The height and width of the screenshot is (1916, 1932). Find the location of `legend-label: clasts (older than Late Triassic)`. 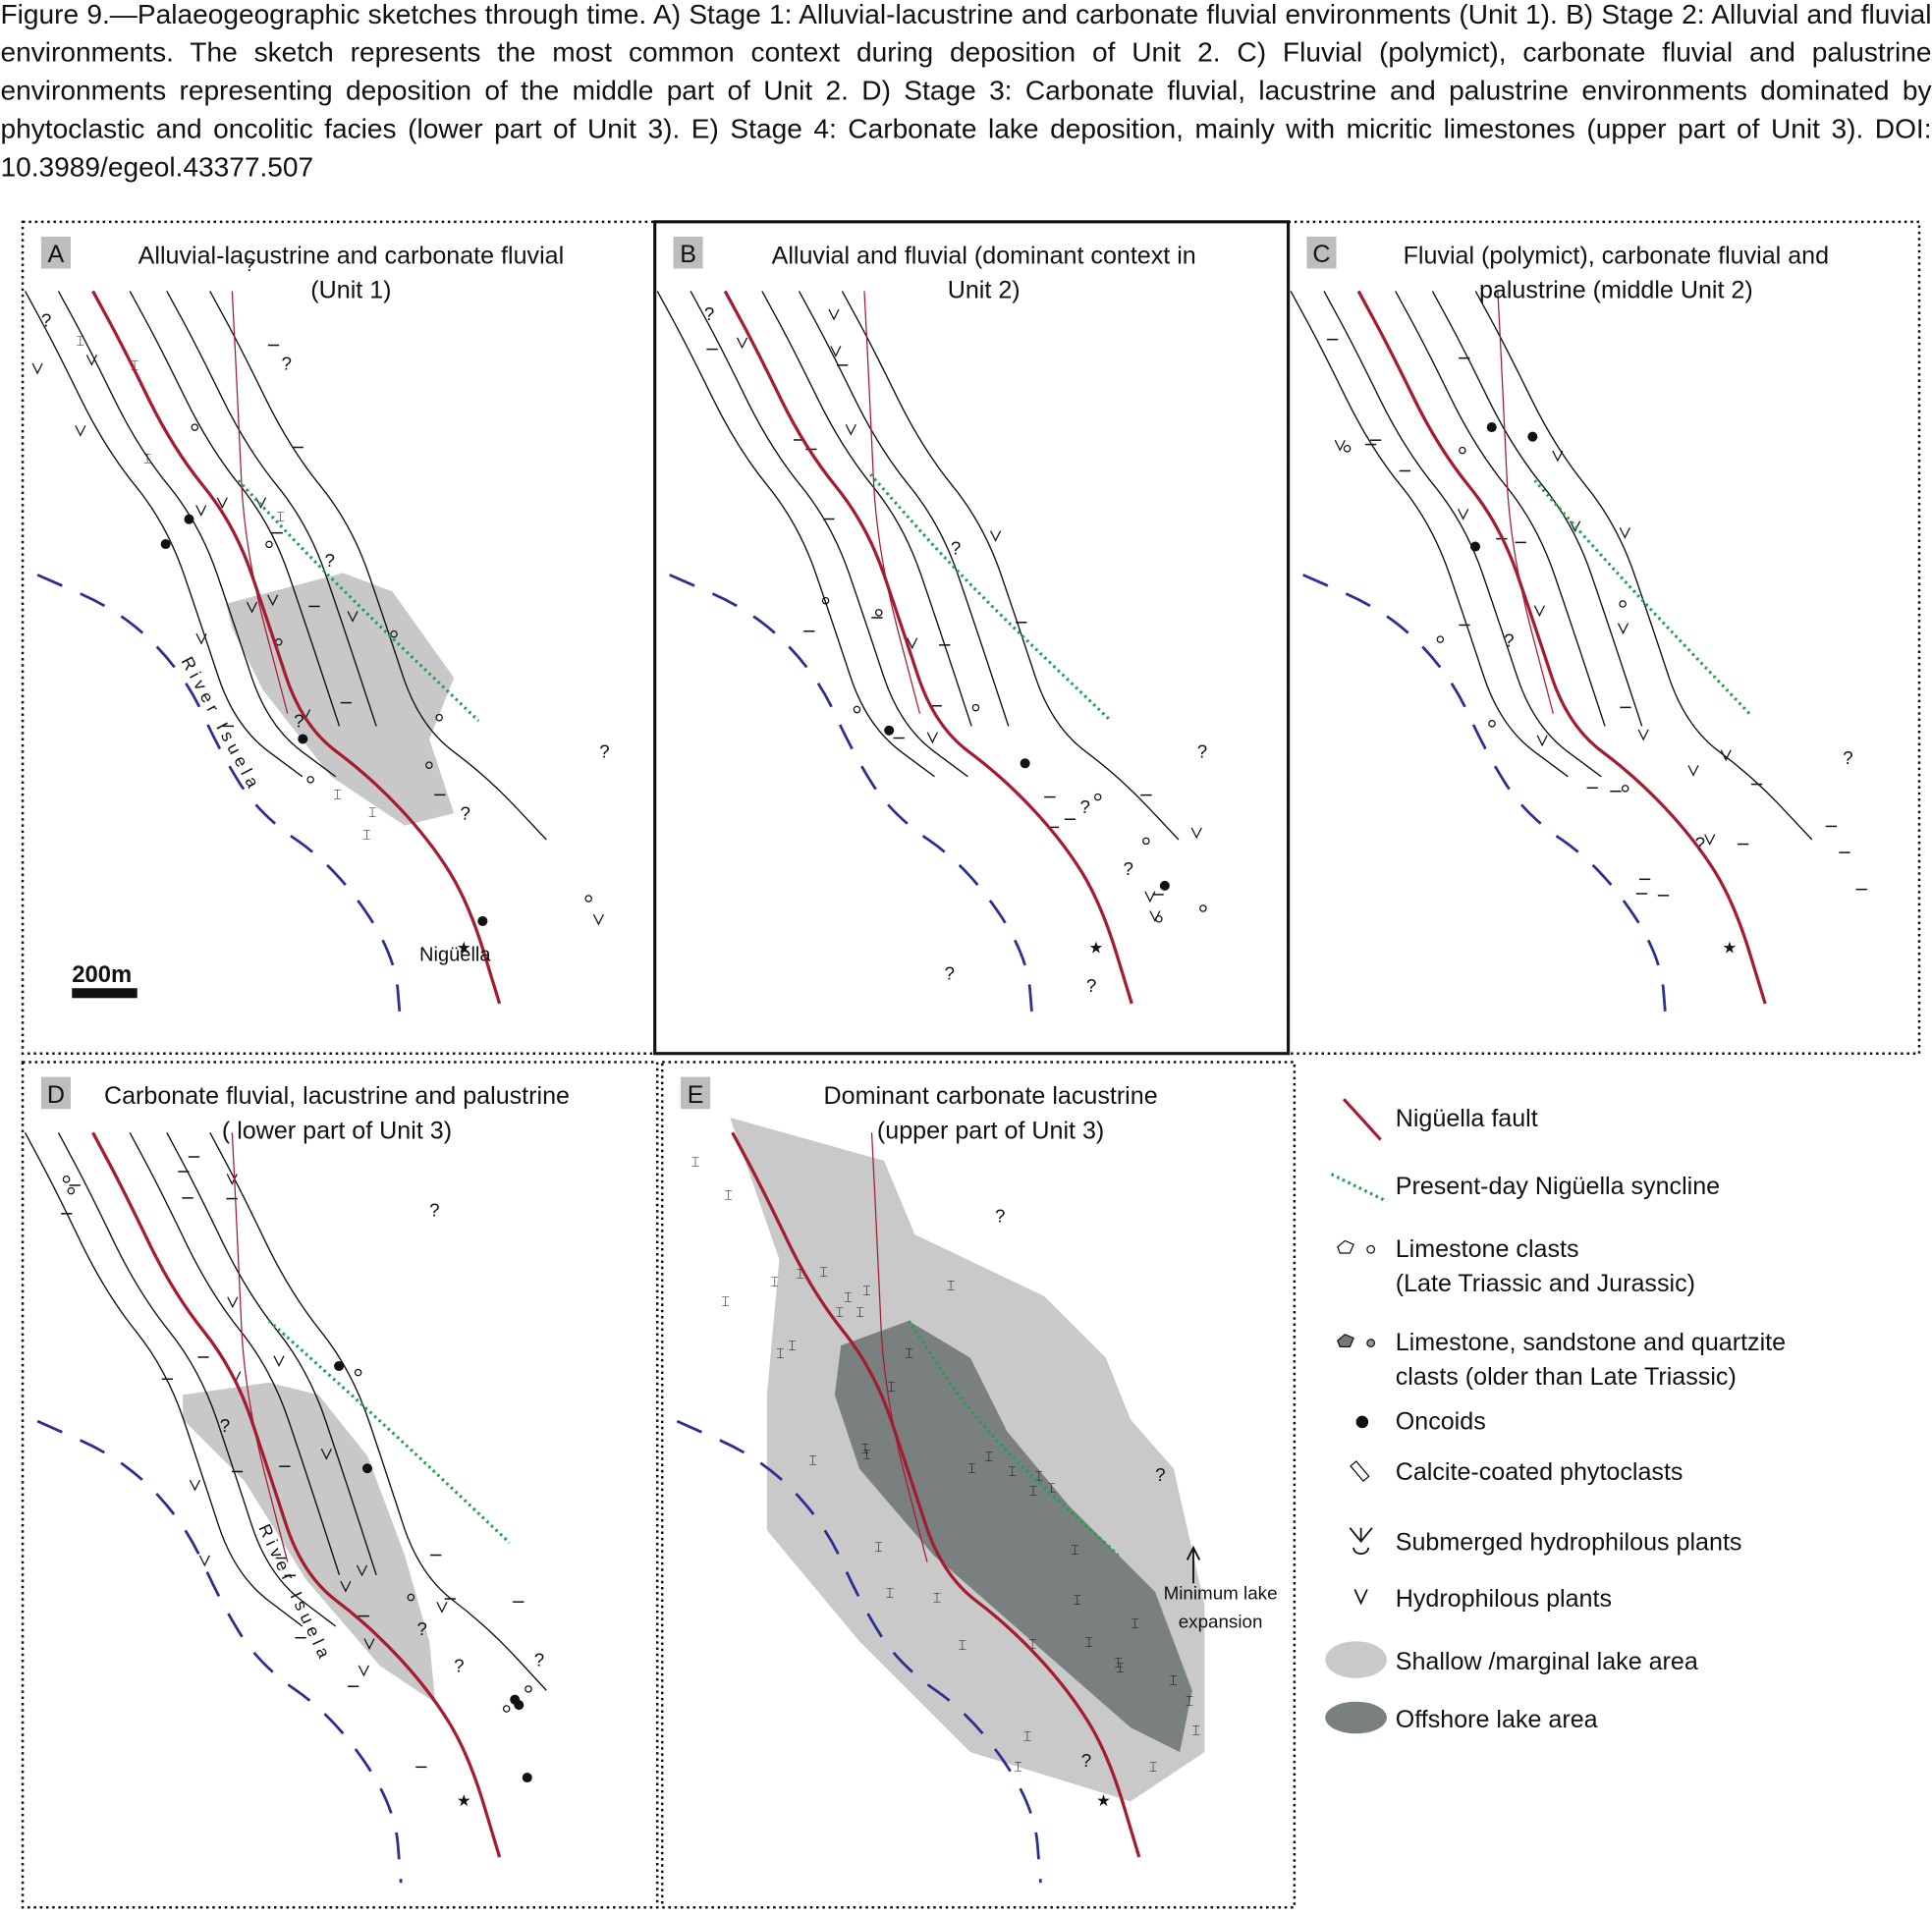

legend-label: clasts (older than Late Triassic) is located at coordinates (1566, 1377).